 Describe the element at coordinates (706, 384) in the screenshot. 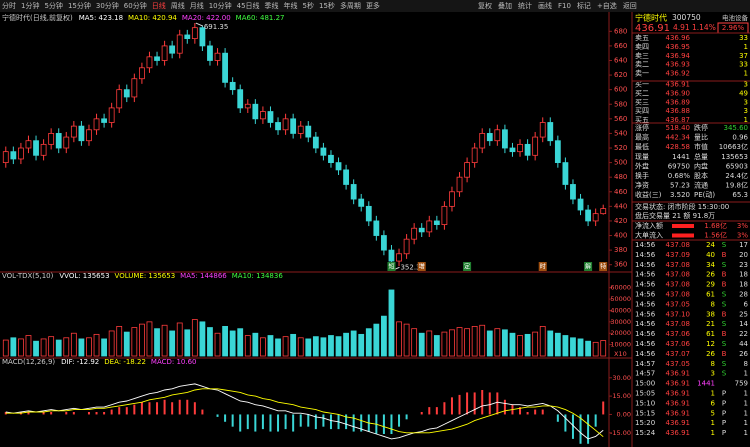

I see `tick-volume: 1441` at that location.